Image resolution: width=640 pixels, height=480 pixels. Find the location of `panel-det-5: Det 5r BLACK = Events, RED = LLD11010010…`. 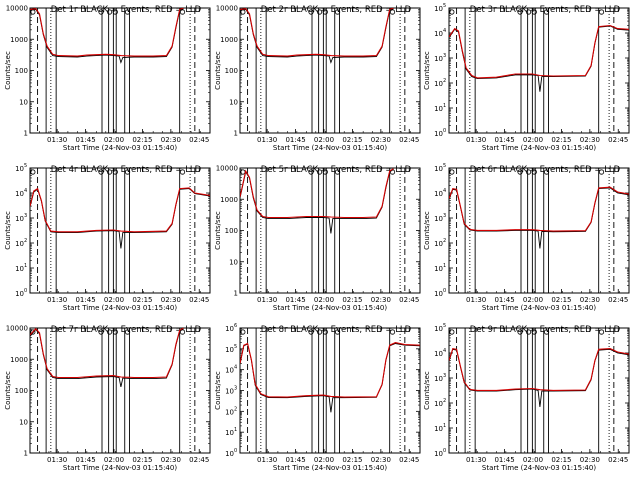

panel-det-5: Det 5r BLACK = Events, RED = LLD11010010… is located at coordinates (317, 238).